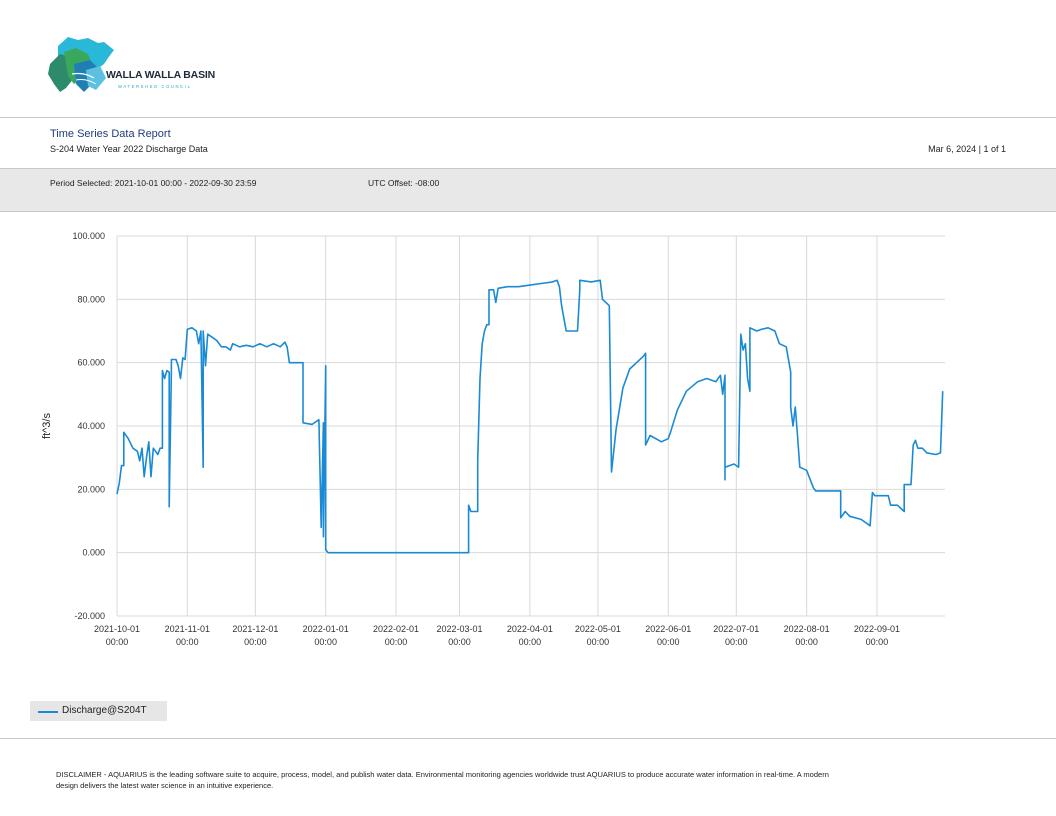  What do you see at coordinates (104, 710) in the screenshot?
I see `legend-label: Discharge@S204T` at bounding box center [104, 710].